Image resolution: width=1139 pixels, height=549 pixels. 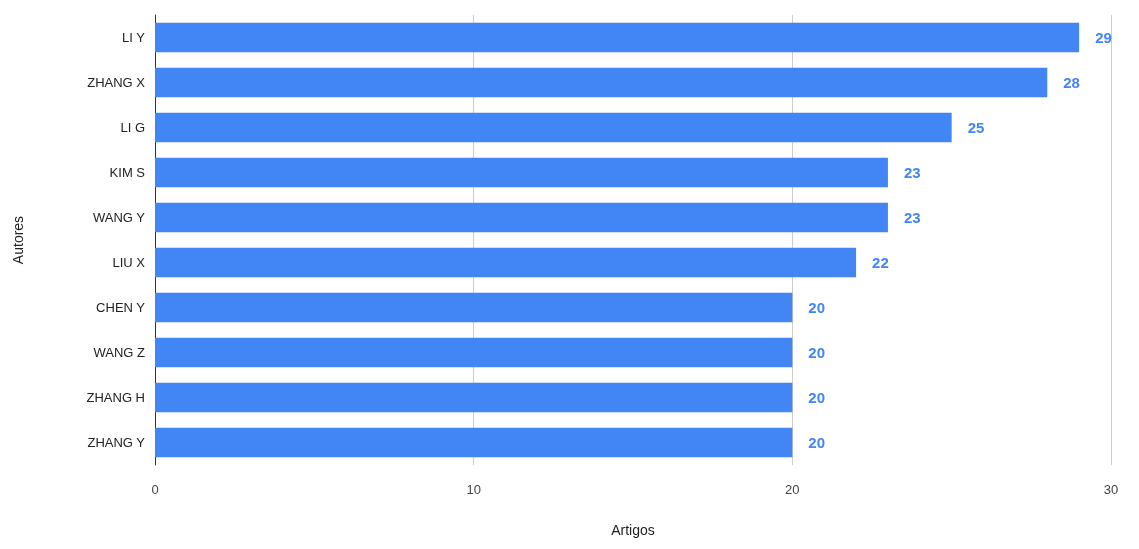 What do you see at coordinates (976, 127) in the screenshot?
I see `data-label: 25` at bounding box center [976, 127].